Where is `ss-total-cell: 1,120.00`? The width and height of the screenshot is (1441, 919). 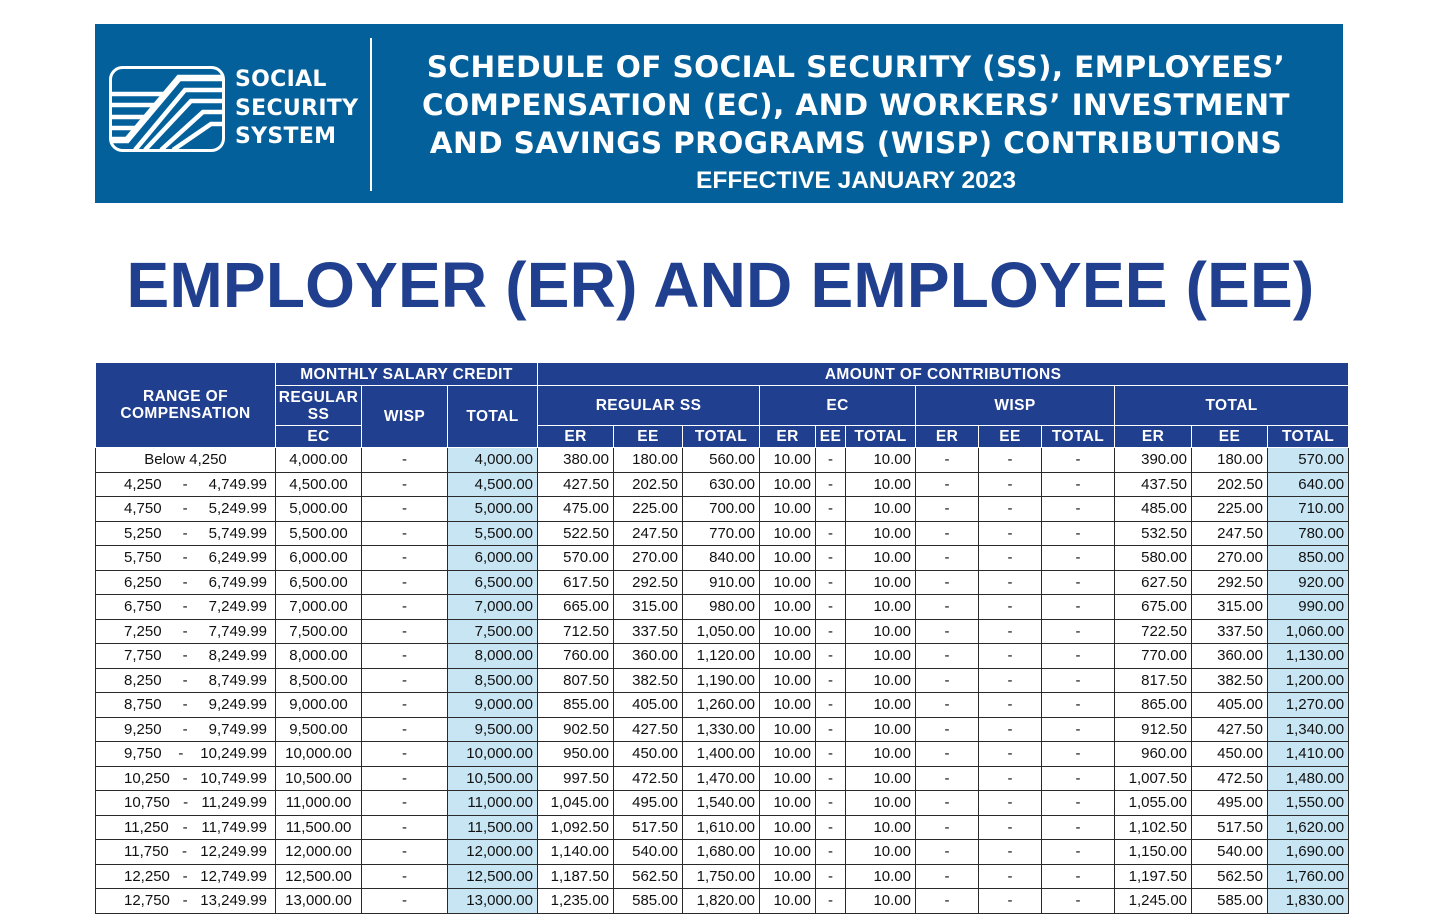 ss-total-cell: 1,120.00 is located at coordinates (721, 656).